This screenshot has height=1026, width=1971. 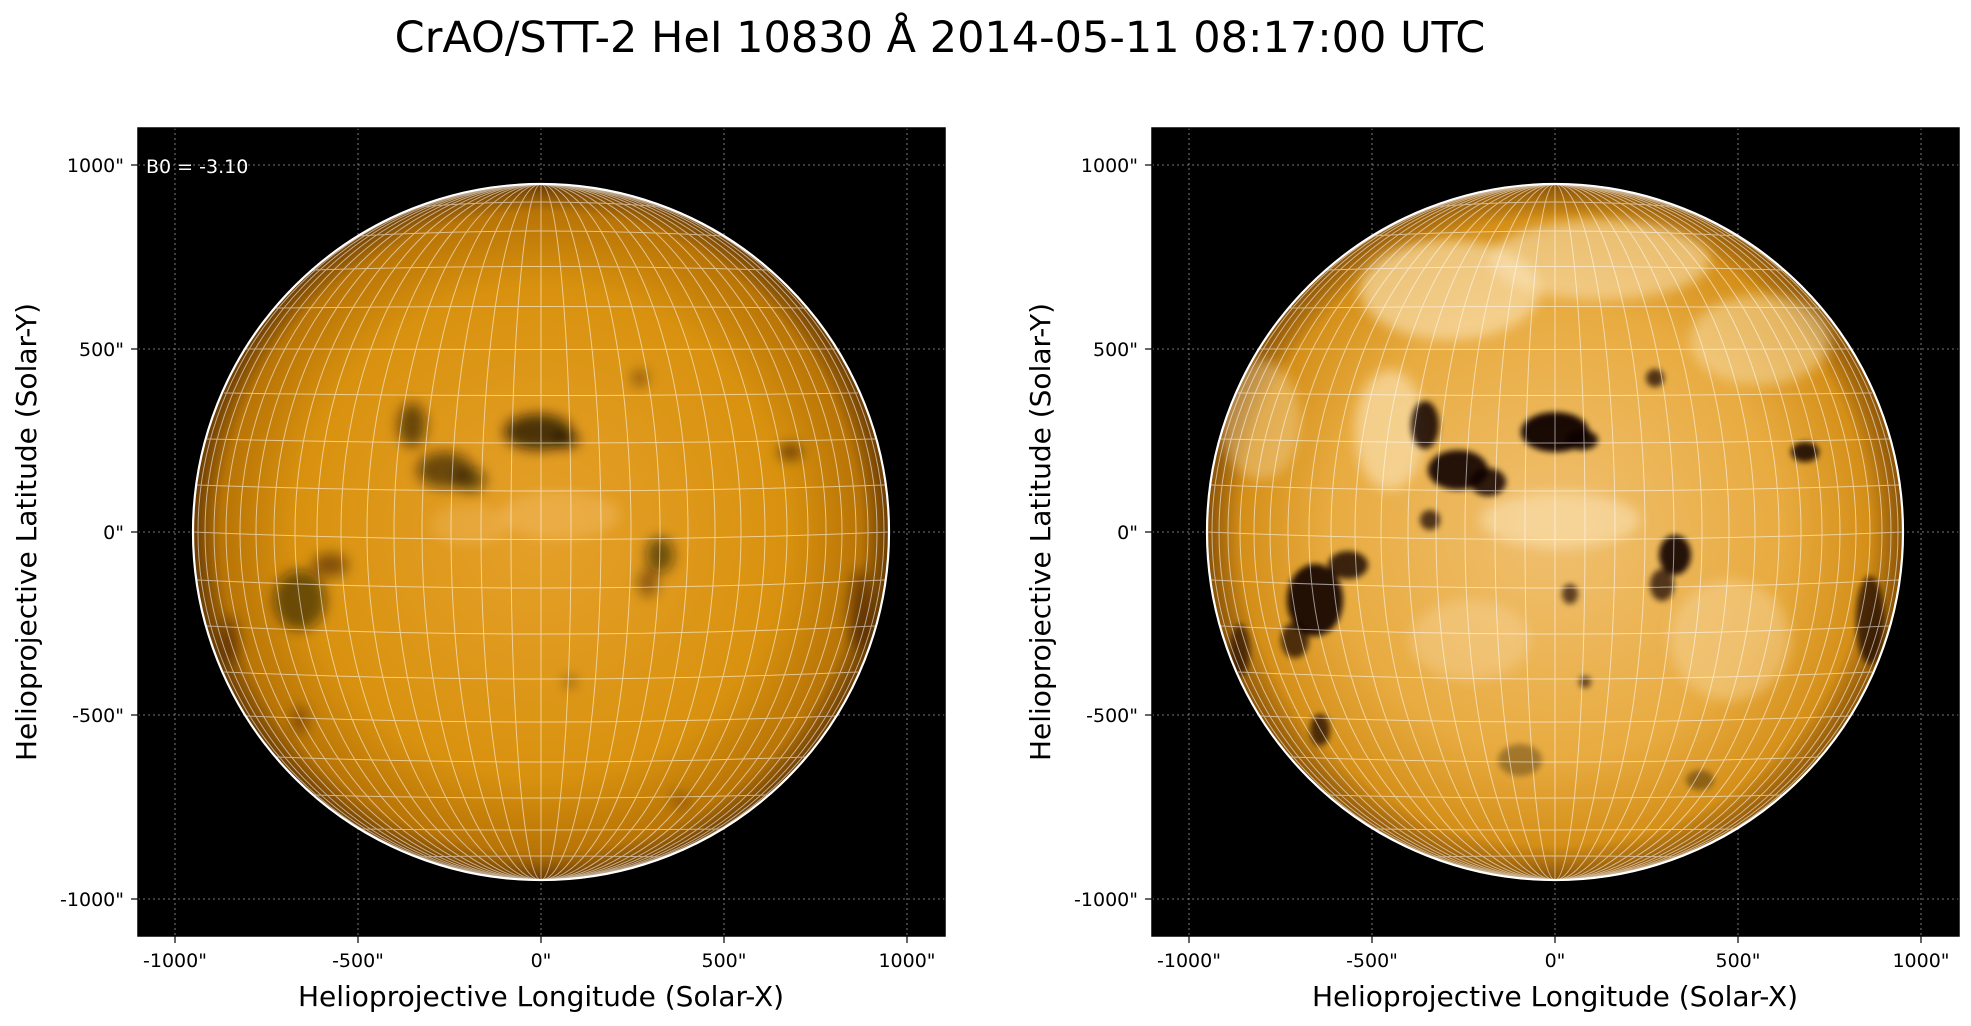 What do you see at coordinates (546, 589) in the screenshot?
I see `dark-filaments` at bounding box center [546, 589].